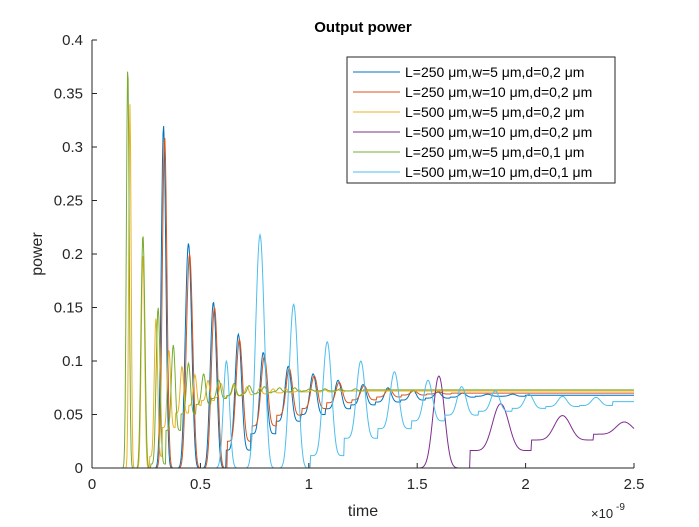 The image size is (699, 527). What do you see at coordinates (417, 484) in the screenshot?
I see `x-tick-label: 1.5` at bounding box center [417, 484].